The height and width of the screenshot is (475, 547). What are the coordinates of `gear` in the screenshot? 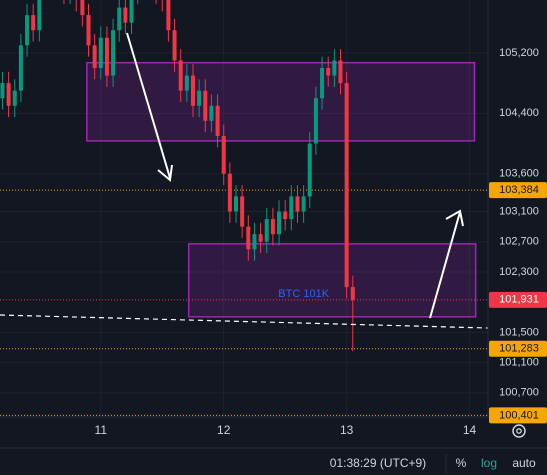 It's located at (519, 431).